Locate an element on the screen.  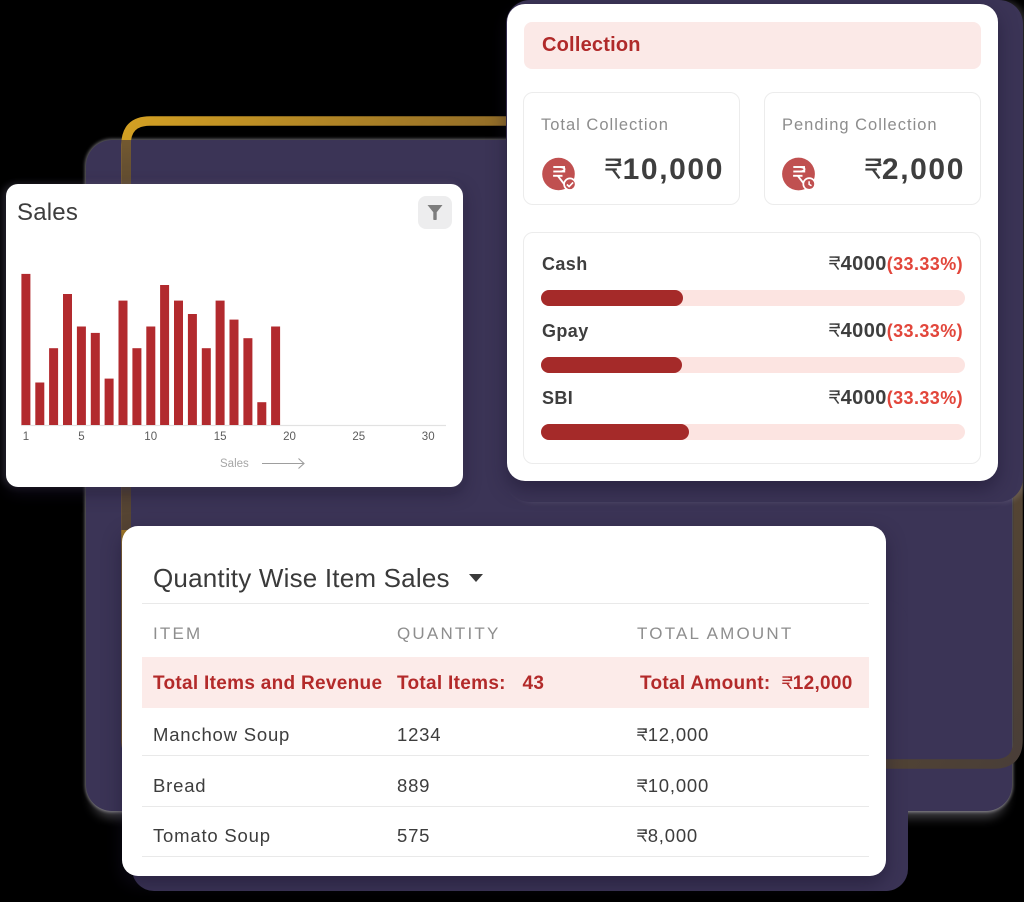
svg-text: 15 is located at coordinates (220, 437).